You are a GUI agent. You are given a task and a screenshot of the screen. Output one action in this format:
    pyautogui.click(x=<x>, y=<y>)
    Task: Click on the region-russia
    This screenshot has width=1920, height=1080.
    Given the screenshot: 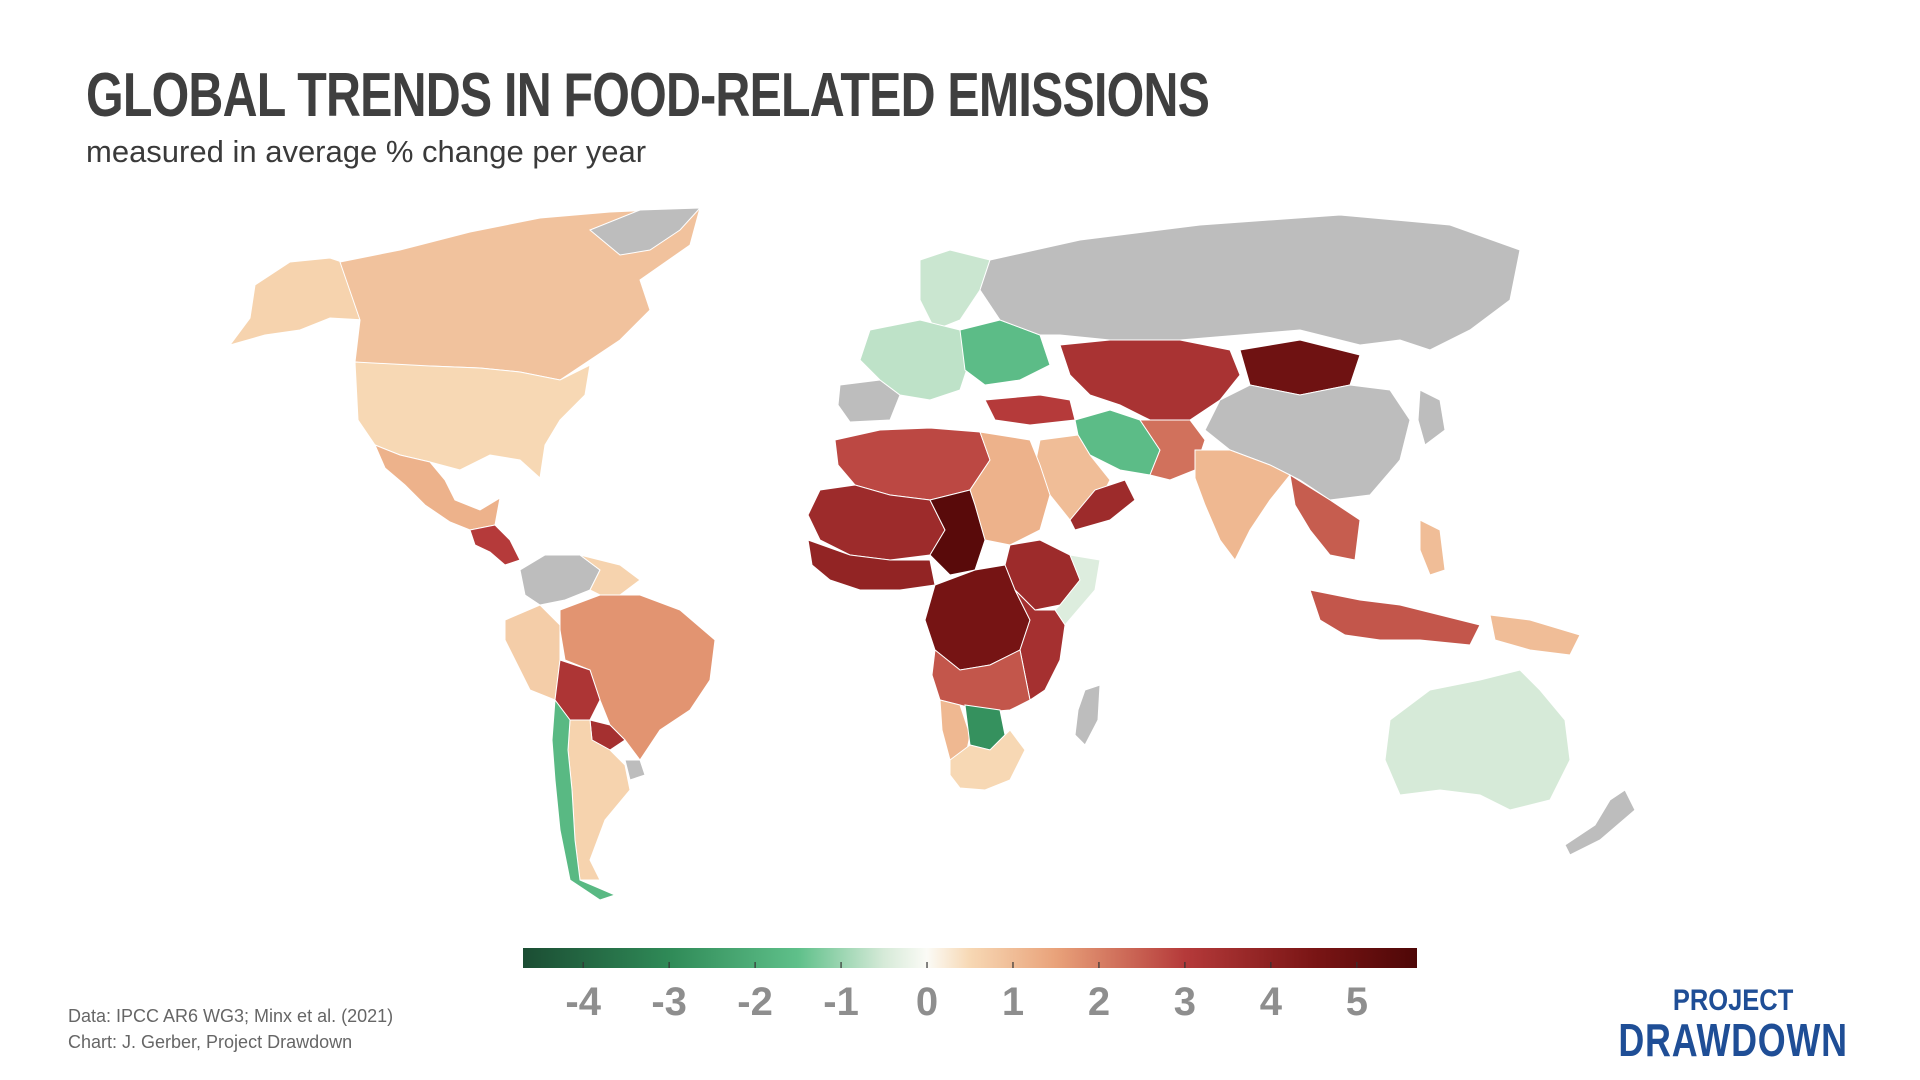 What is the action you would take?
    pyautogui.click(x=1250, y=282)
    